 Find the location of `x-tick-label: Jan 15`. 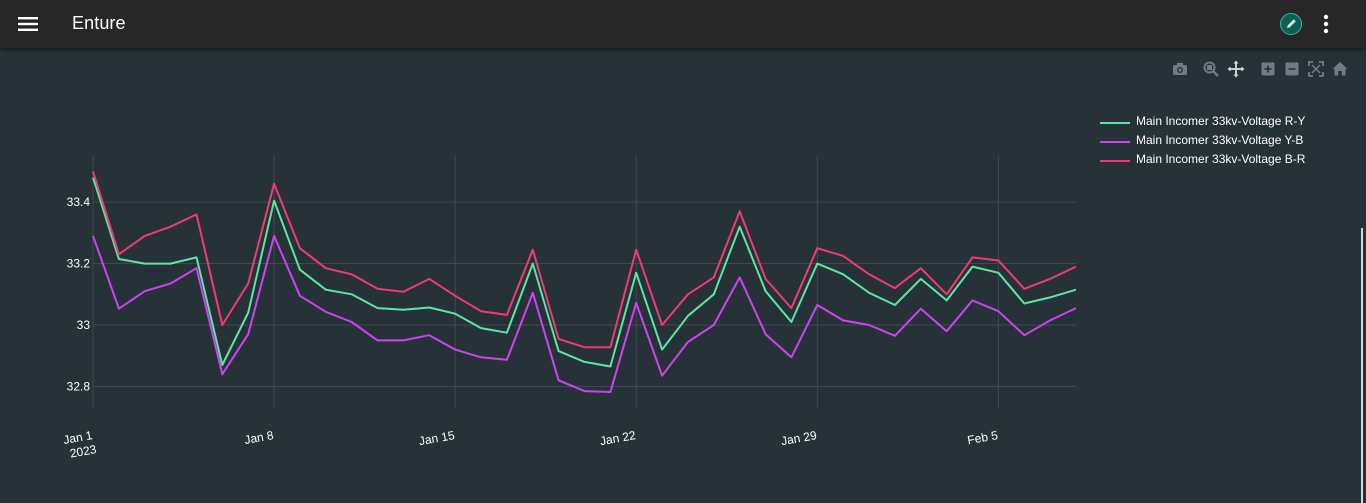

x-tick-label: Jan 15 is located at coordinates (437, 438).